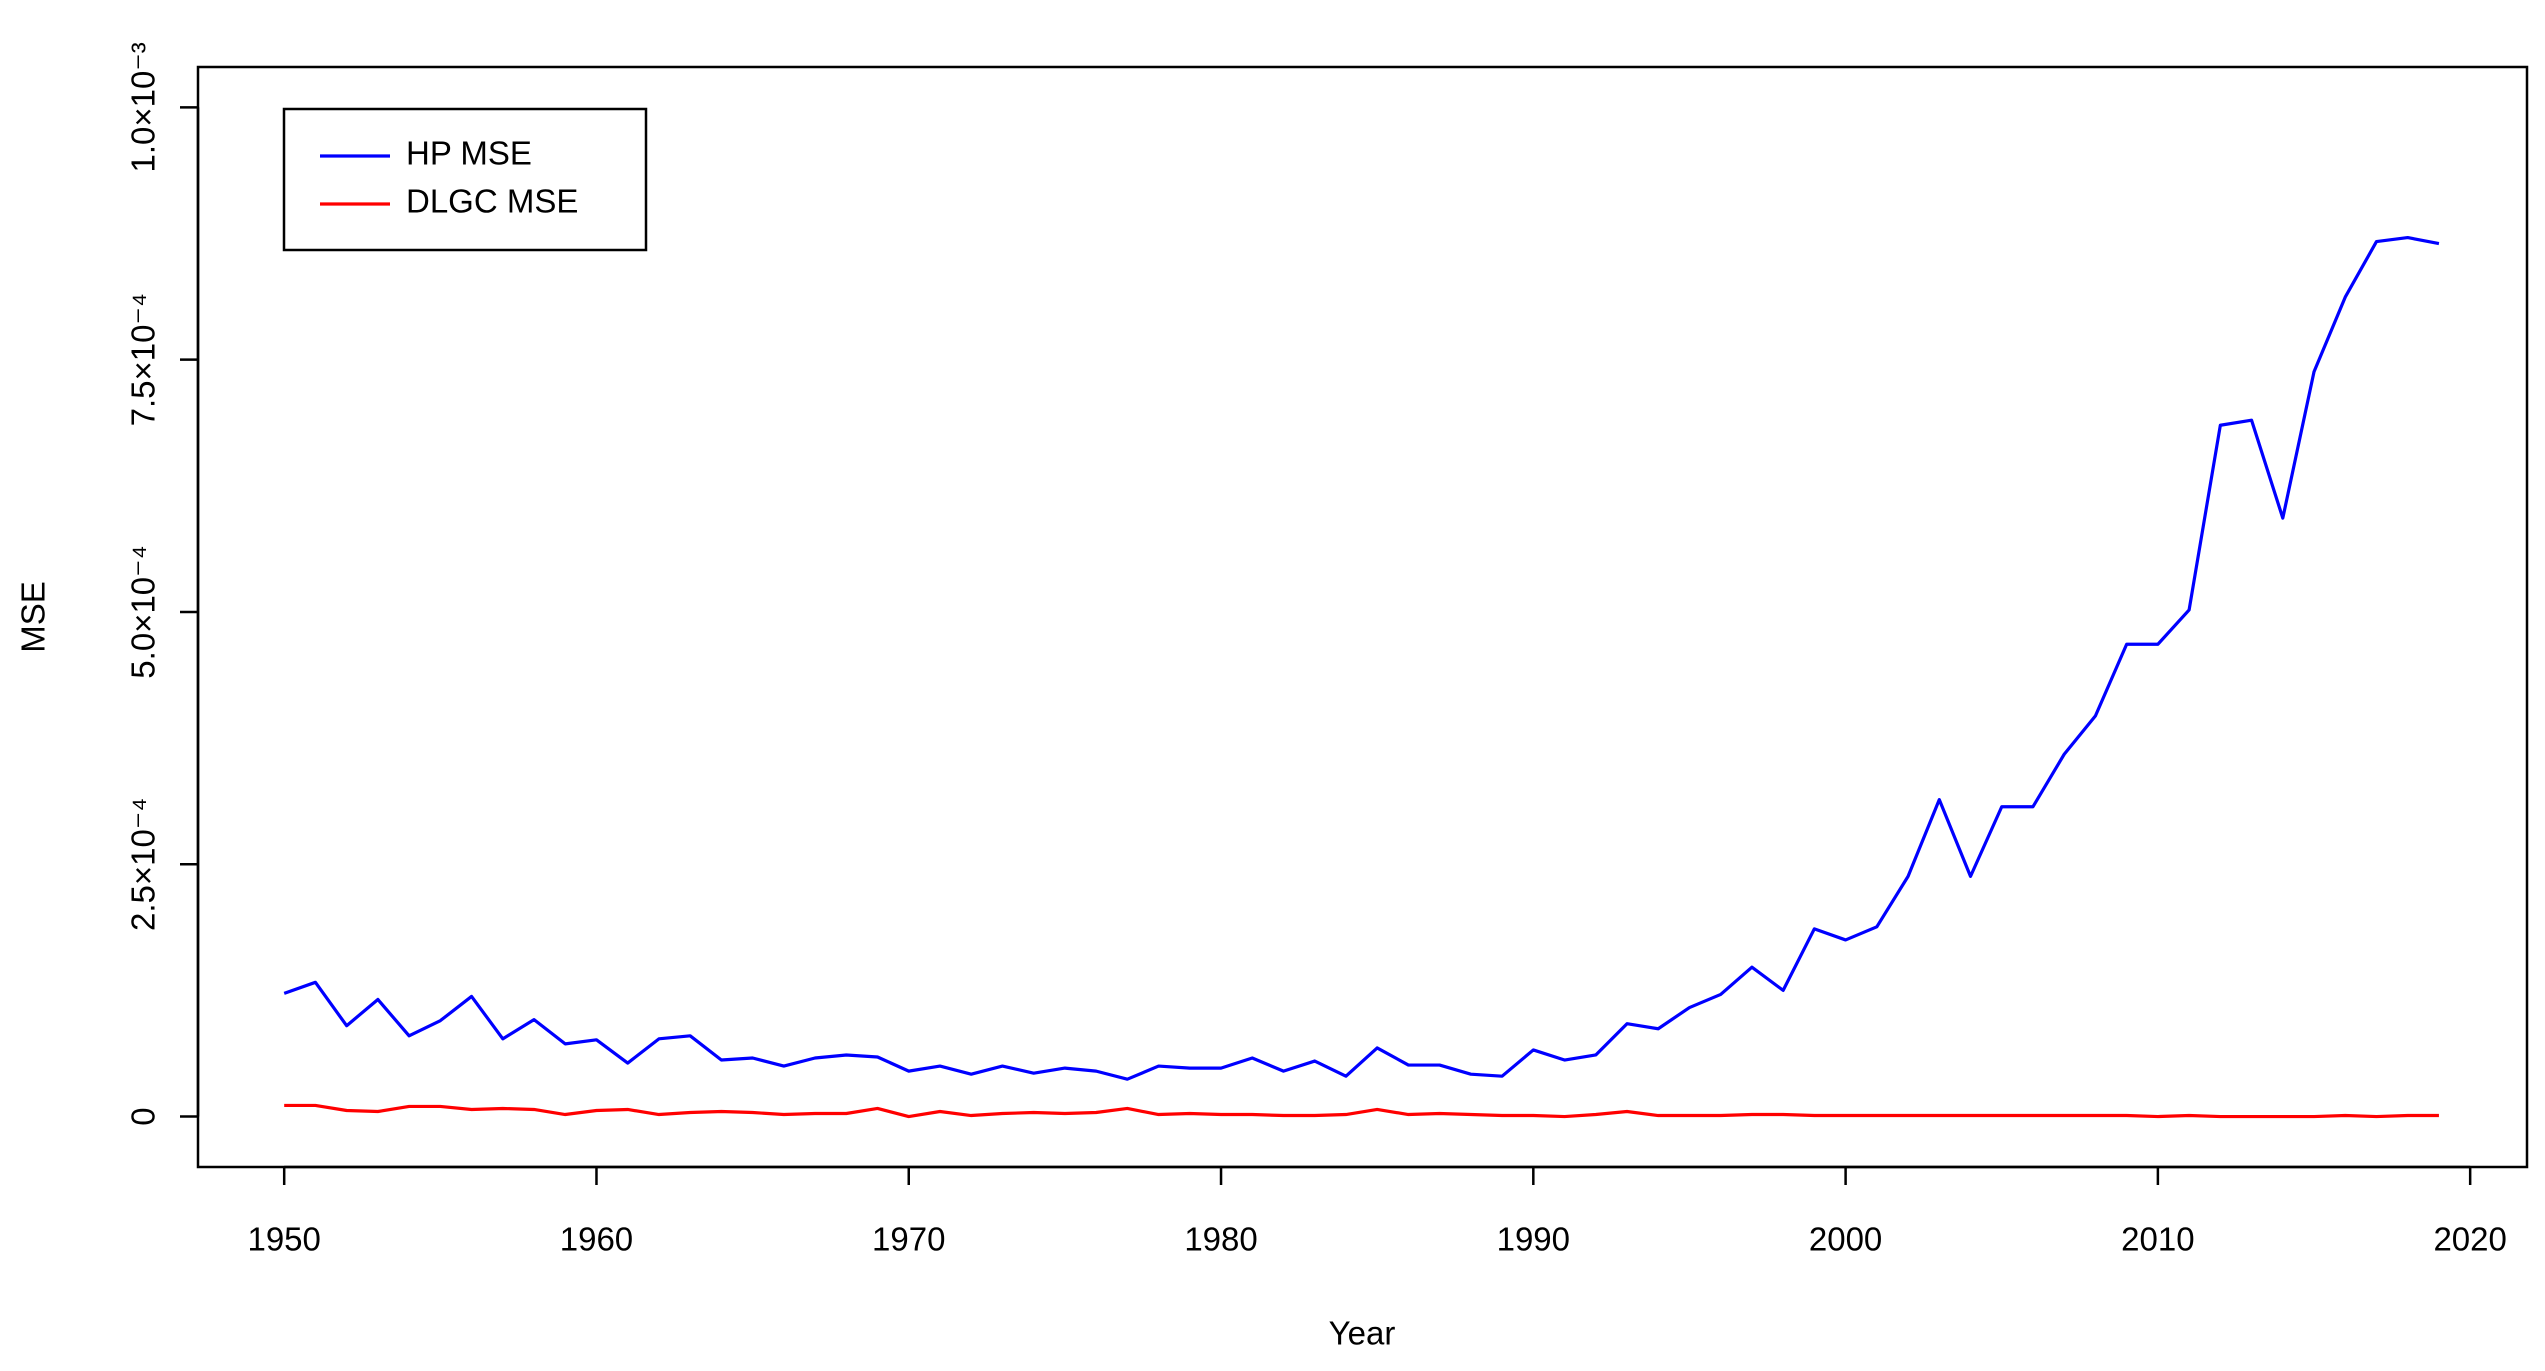 Image resolution: width=2545 pixels, height=1371 pixels. What do you see at coordinates (33, 617) in the screenshot?
I see `y-axis-label: MSE` at bounding box center [33, 617].